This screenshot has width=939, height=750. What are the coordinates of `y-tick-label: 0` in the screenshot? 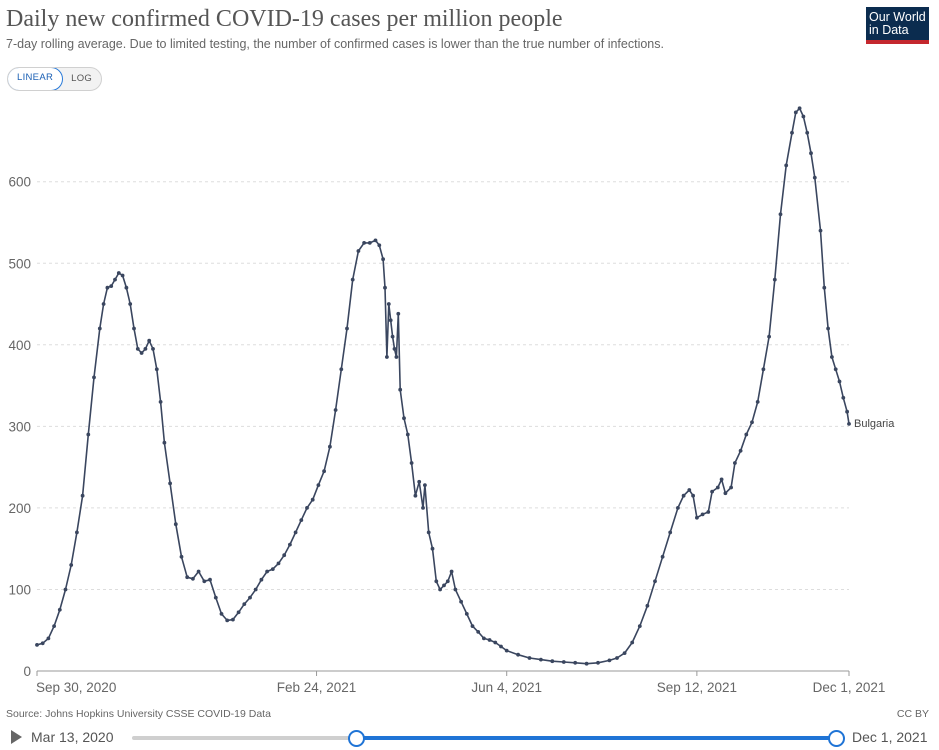 It's located at (27, 671).